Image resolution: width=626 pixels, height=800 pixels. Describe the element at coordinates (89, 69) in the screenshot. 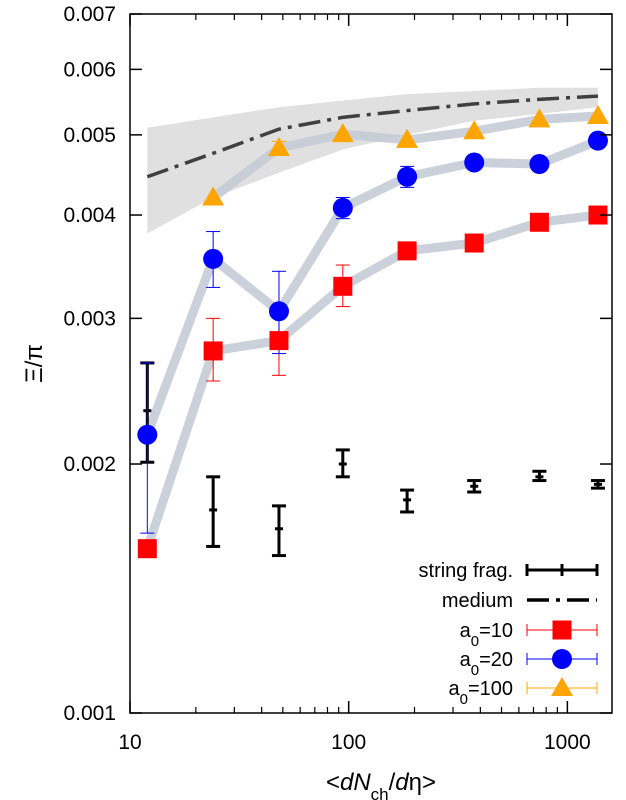

I see `y-tick-label: 0.006` at that location.